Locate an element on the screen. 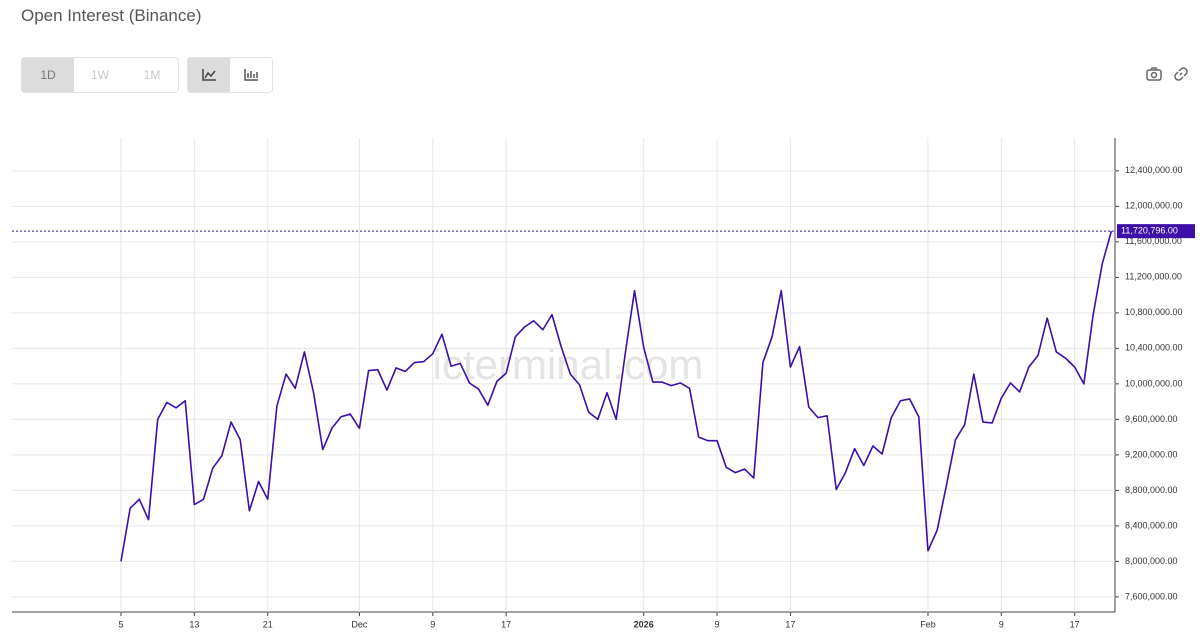 This screenshot has height=642, width=1200. x-tick-label: Dec is located at coordinates (359, 624).